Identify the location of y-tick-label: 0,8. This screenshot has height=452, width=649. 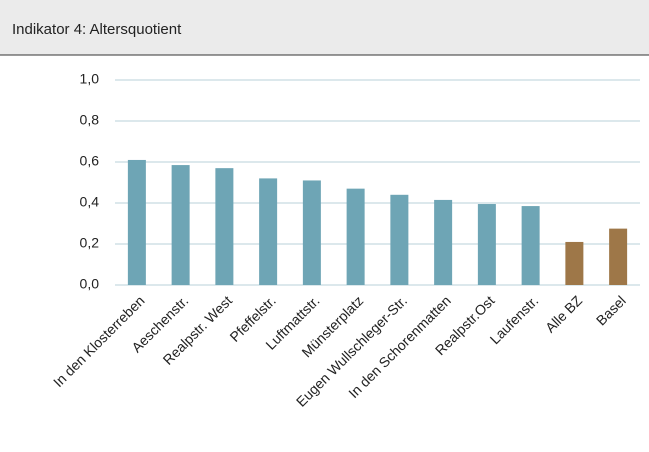
(90, 120).